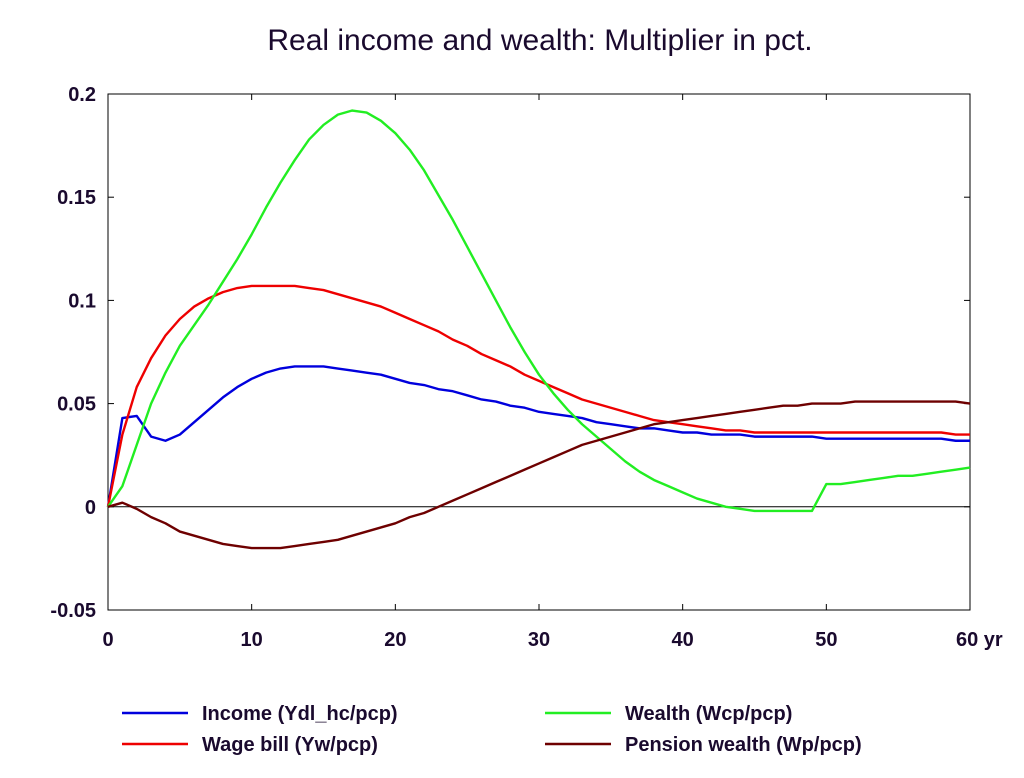 This screenshot has width=1024, height=778. What do you see at coordinates (743, 745) in the screenshot?
I see `legend-label-4: Pension wealth (Wp/pcp)` at bounding box center [743, 745].